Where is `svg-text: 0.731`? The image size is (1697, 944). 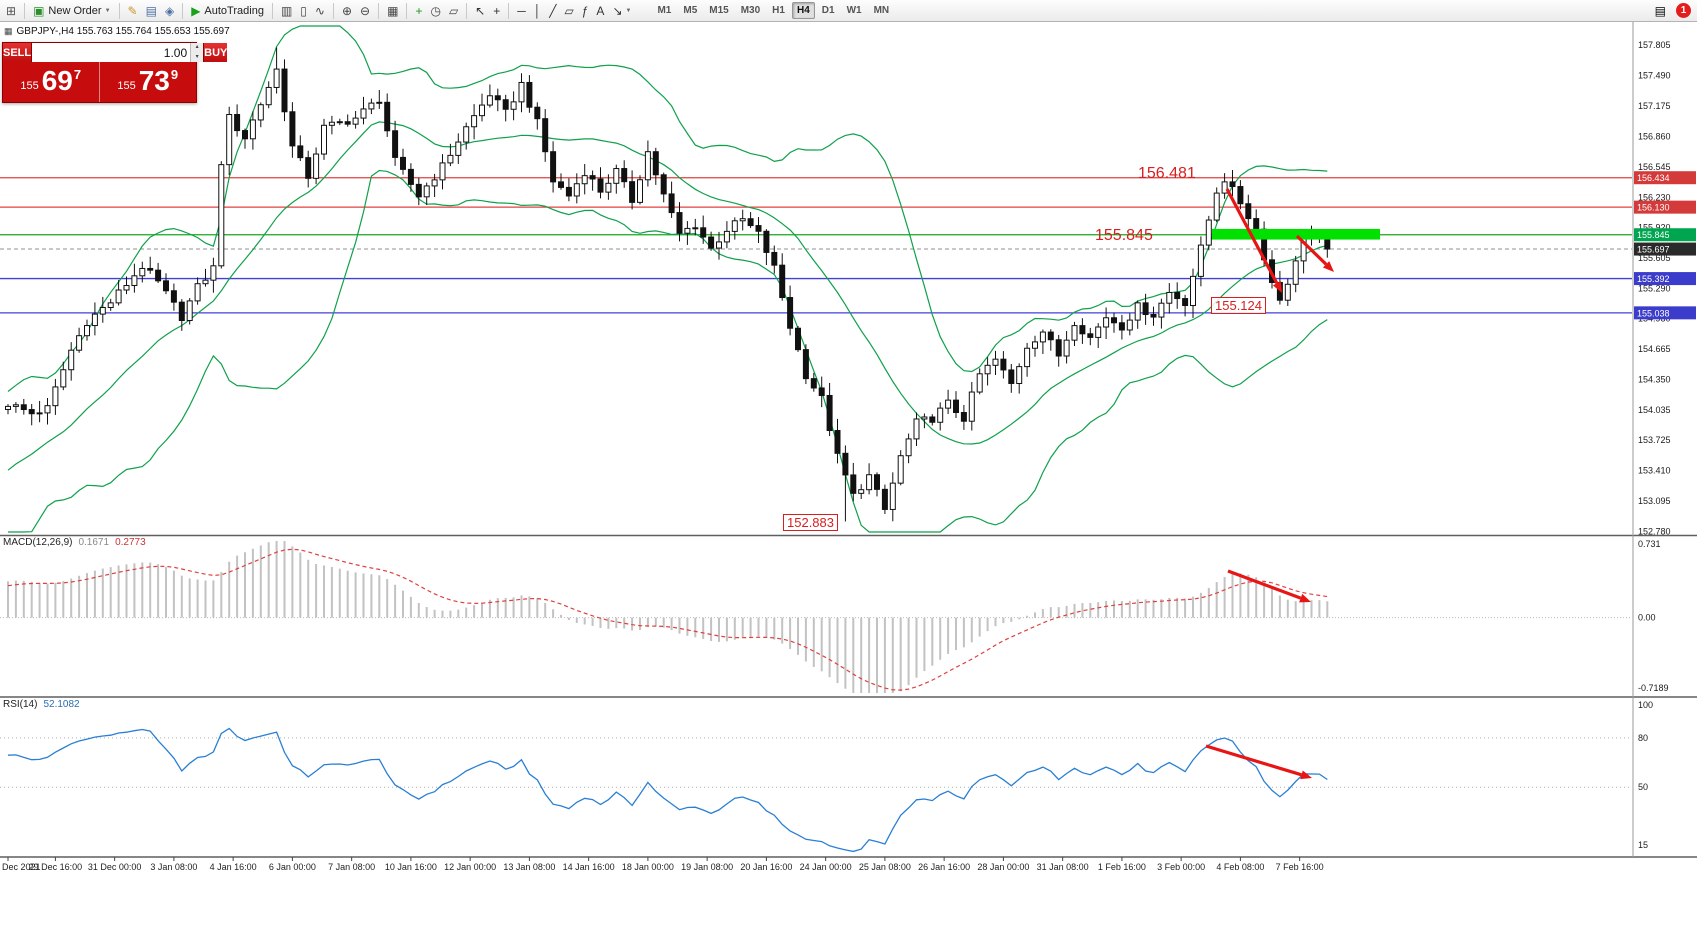
svg-text: 0.731 is located at coordinates (1649, 544).